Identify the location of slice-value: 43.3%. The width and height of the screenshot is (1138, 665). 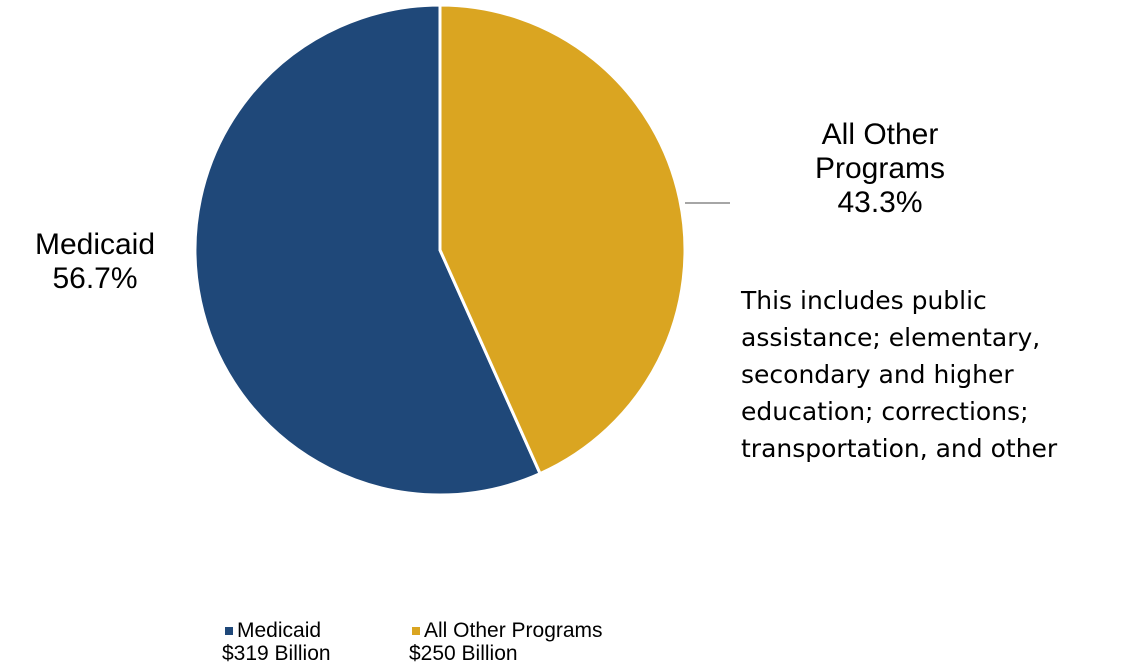
(880, 202).